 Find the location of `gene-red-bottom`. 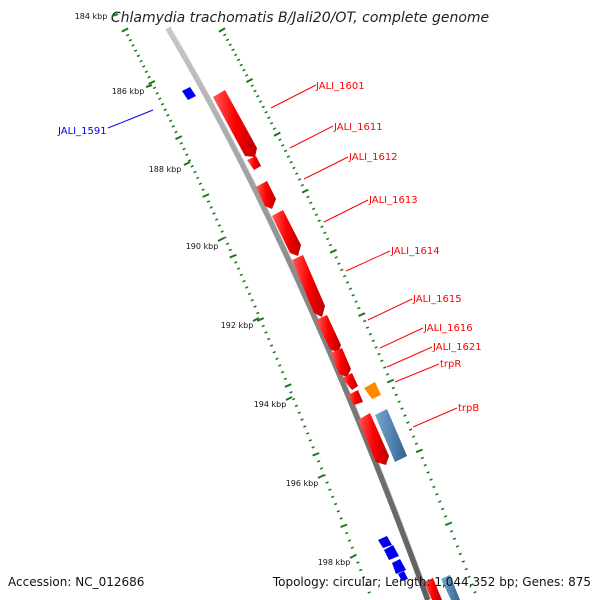

gene-red-bottom is located at coordinates (433, 589).